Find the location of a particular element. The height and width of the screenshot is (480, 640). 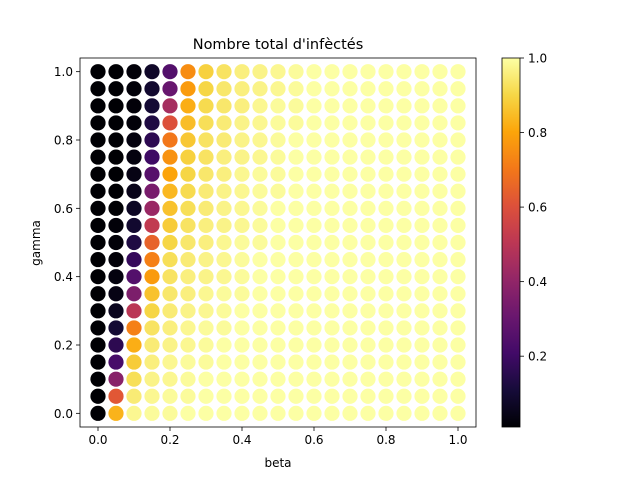

chart-title: Nombre total d'infèctés is located at coordinates (278, 45).